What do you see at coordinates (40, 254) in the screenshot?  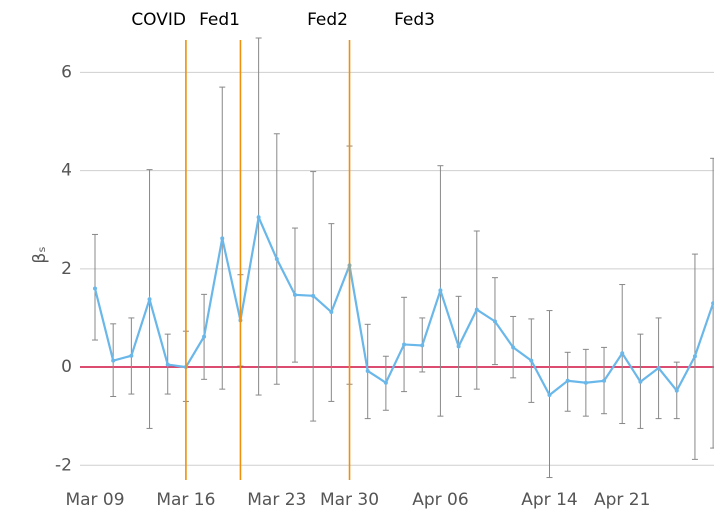 I see `y-axis-label: βₛ` at bounding box center [40, 254].